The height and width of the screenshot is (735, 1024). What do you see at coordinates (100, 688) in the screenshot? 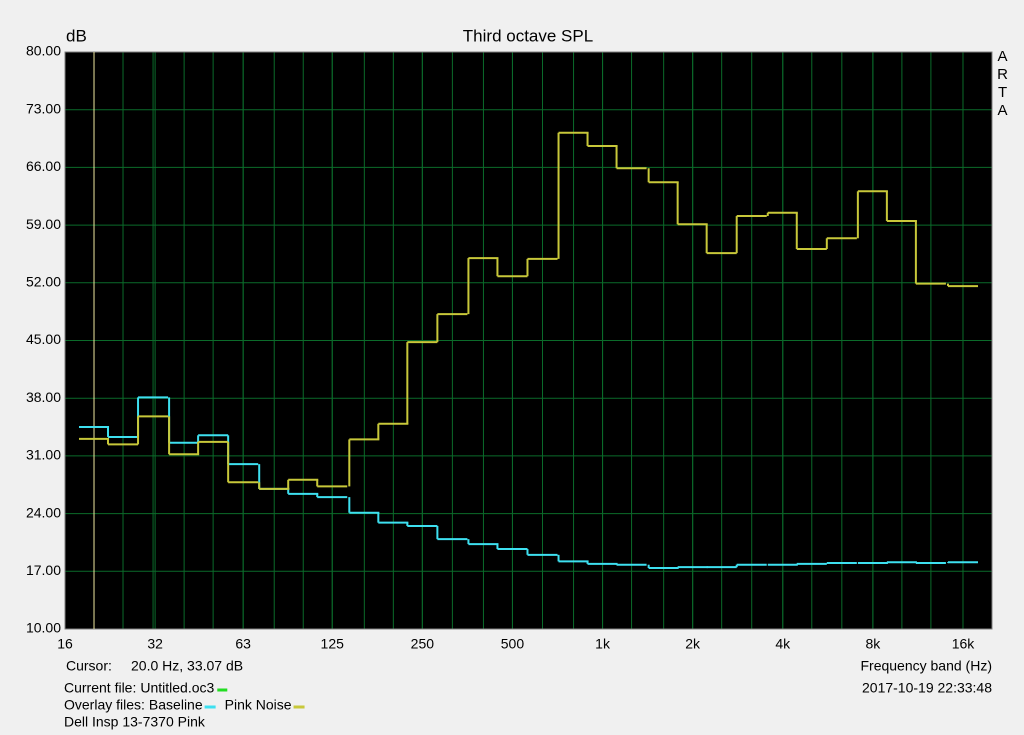
I see `current-file-label: Current file:` at bounding box center [100, 688].